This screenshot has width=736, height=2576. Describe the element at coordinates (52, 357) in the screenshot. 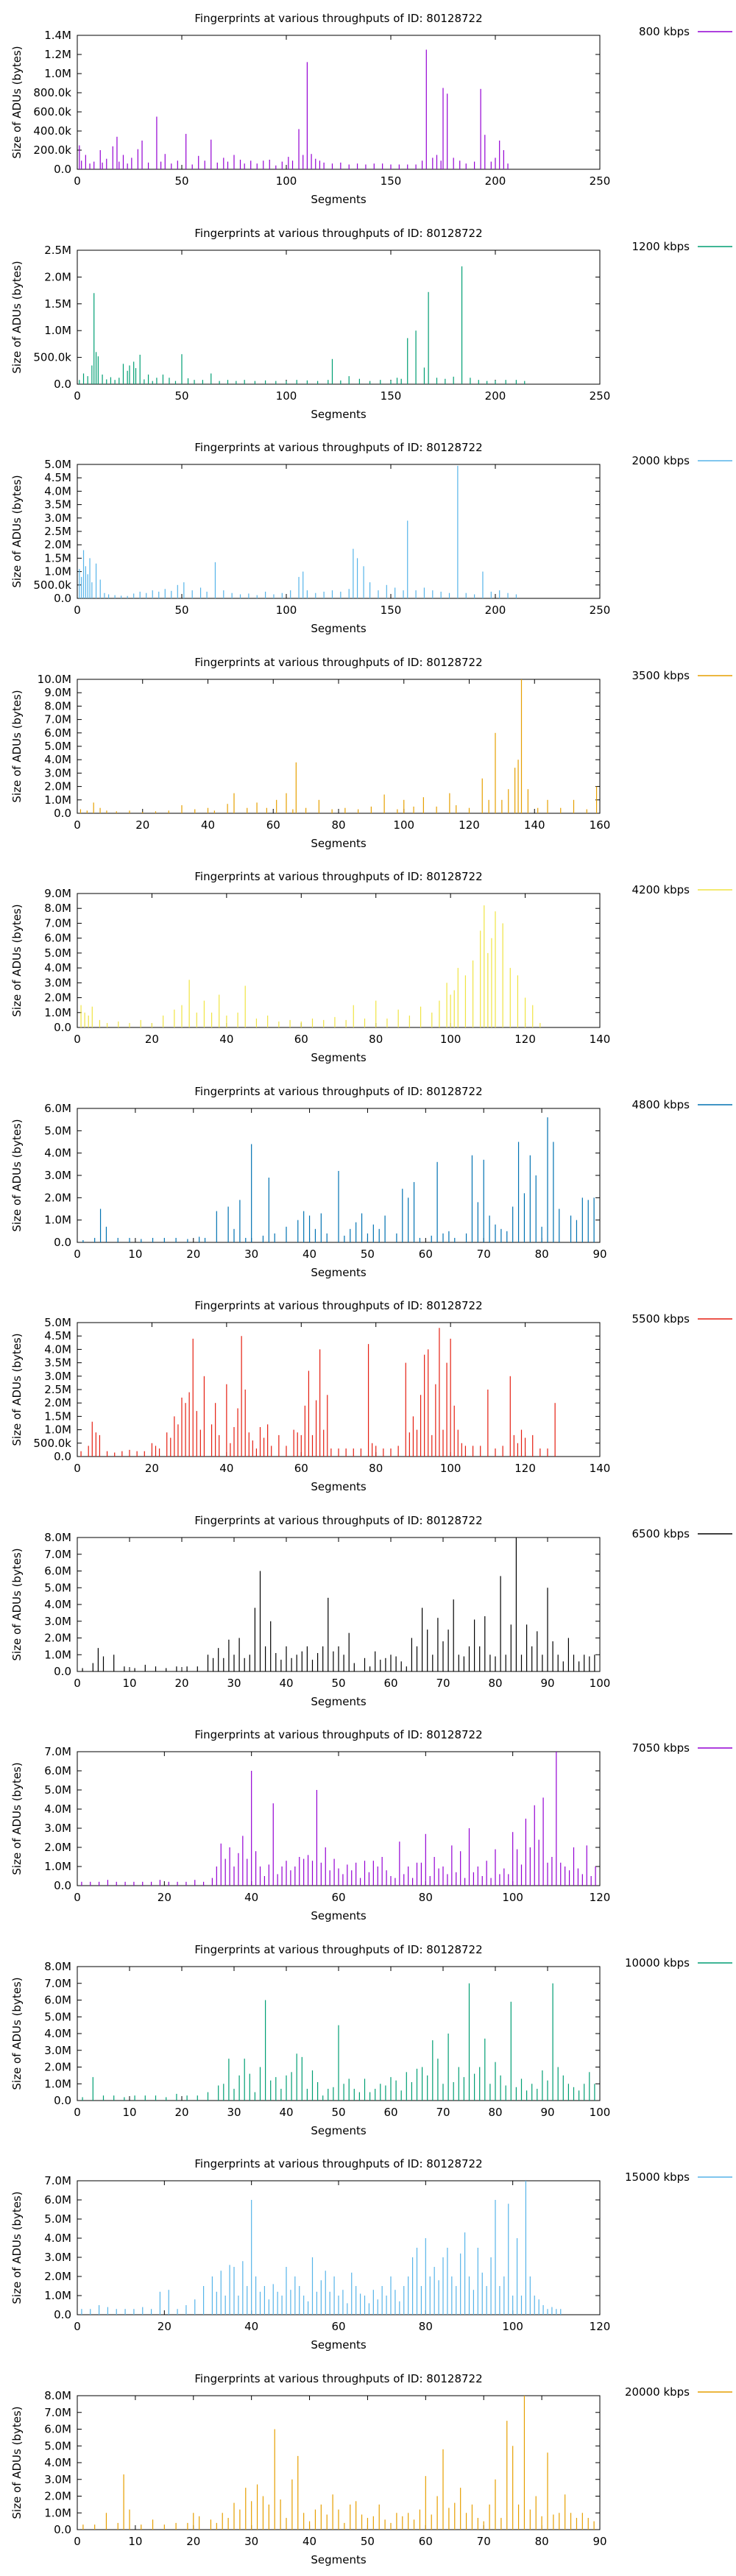

I see `y-tick-label: 500.0k` at that location.